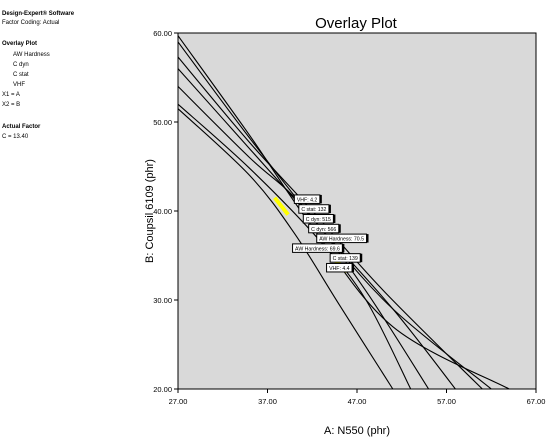 Image resolution: width=547 pixels, height=438 pixels. I want to click on flag-label: AW Hardness: 70.5, so click(341, 240).